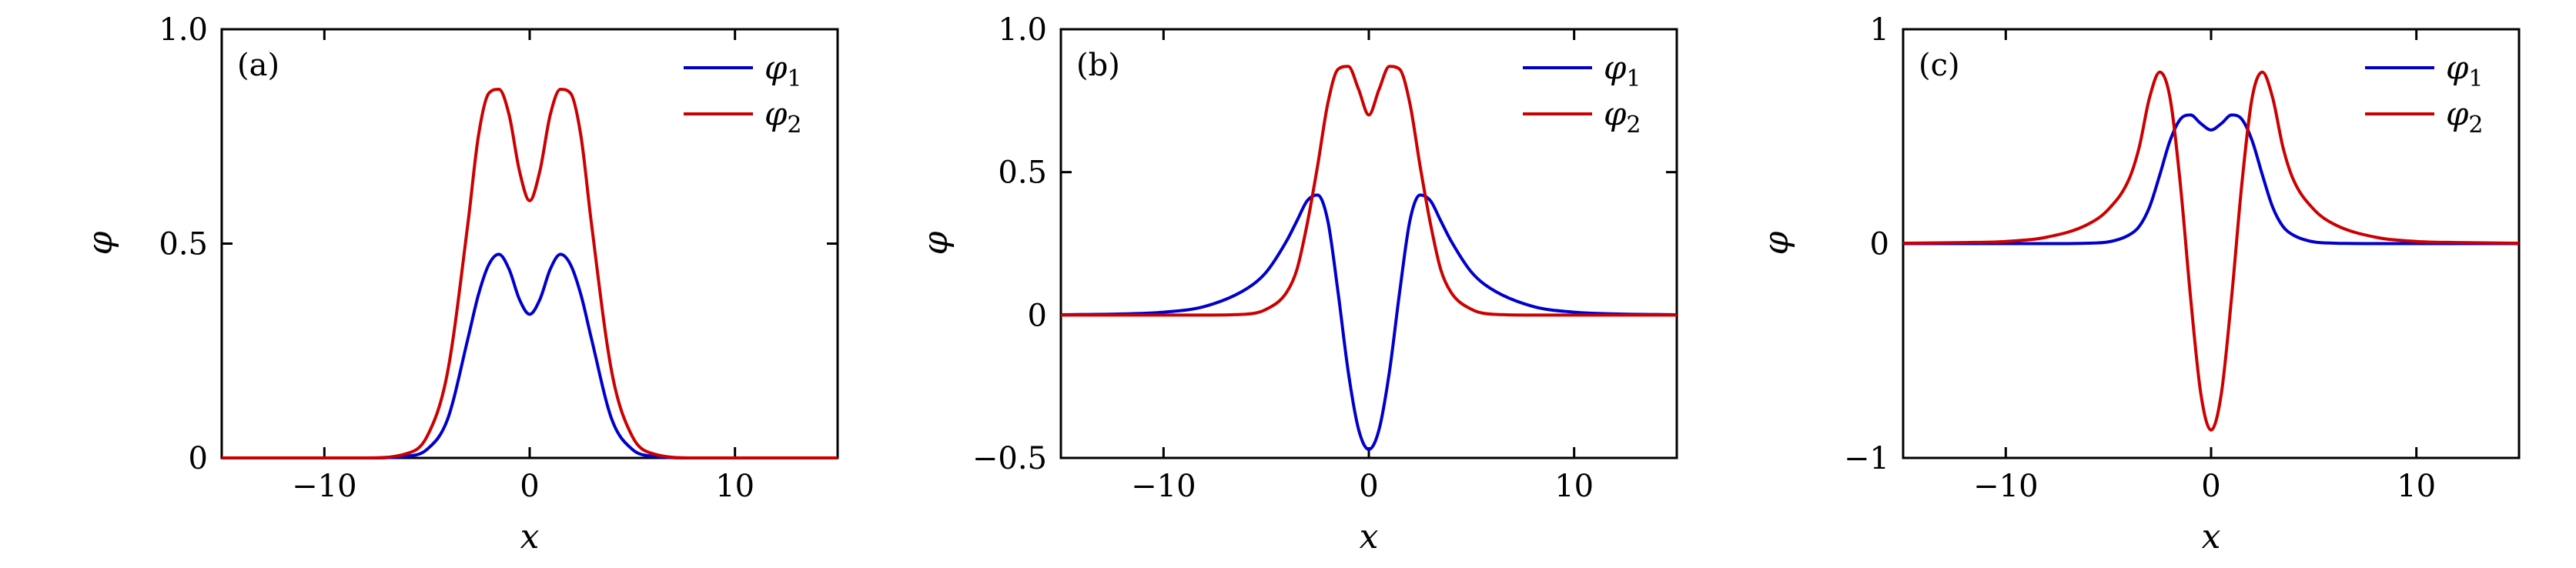 This screenshot has height=568, width=2576. I want to click on series-line-phi2, so click(1369, 191).